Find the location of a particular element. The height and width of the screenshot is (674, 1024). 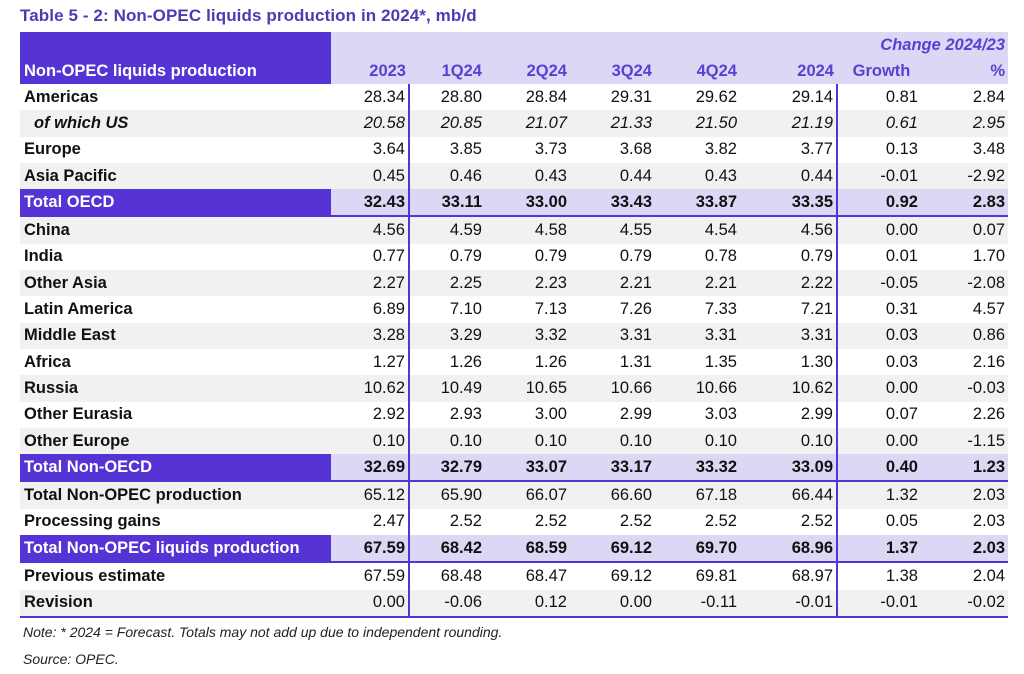

cell-2q24: 0.43 is located at coordinates (529, 176).